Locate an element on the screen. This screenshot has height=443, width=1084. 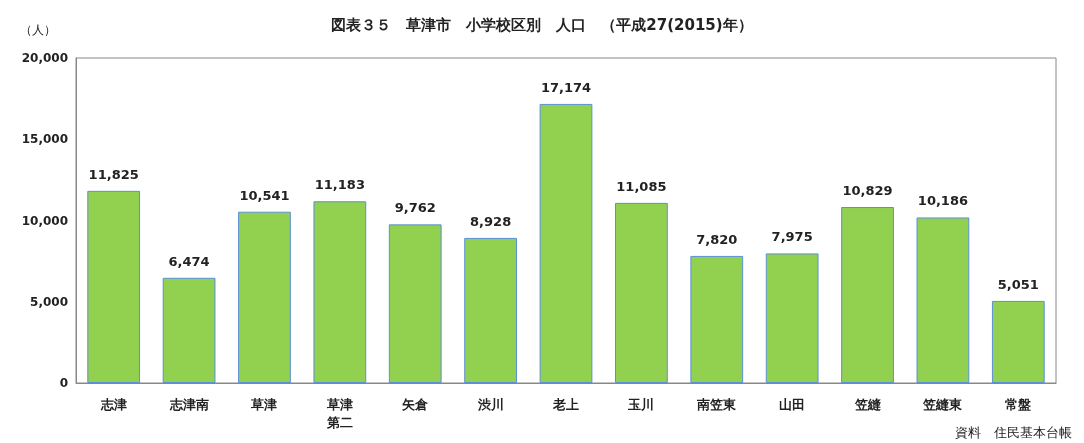
x-tick-label: 志津南 is located at coordinates (188, 404).